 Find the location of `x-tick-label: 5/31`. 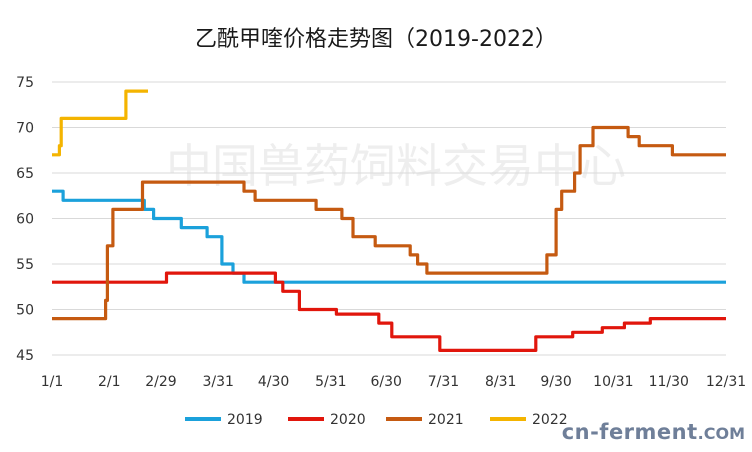

x-tick-label: 5/31 is located at coordinates (330, 382).